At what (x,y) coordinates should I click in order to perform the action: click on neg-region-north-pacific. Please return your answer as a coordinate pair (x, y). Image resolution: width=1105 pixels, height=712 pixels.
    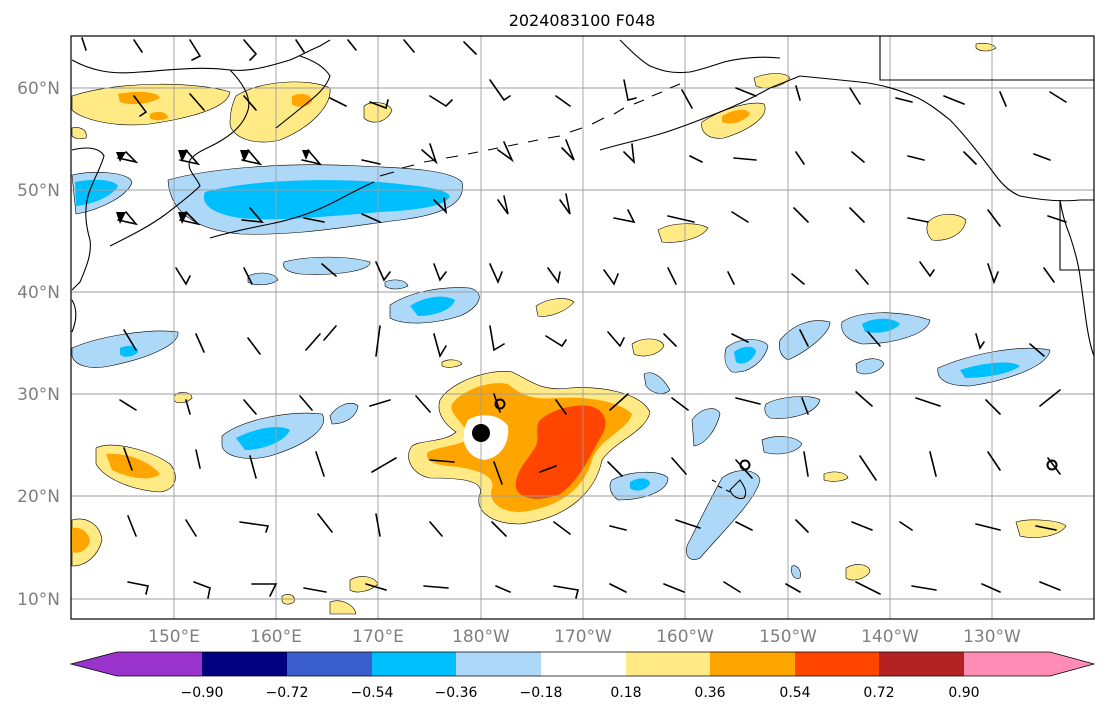
    Looking at the image, I should click on (327, 265).